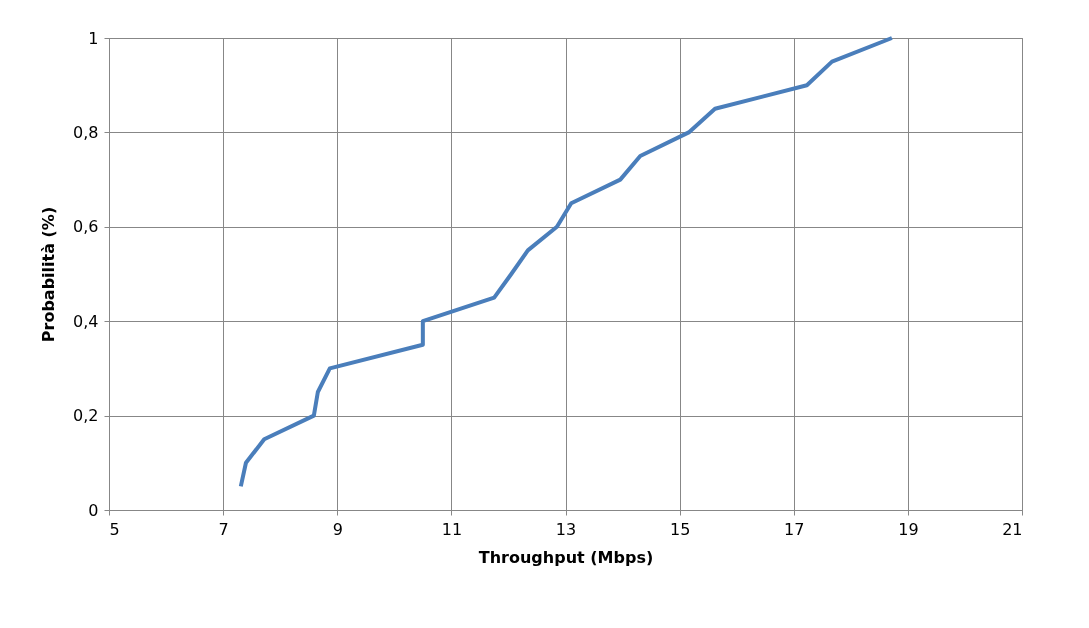 This screenshot has height=628, width=1089. I want to click on y-tick-label: 0,6, so click(86, 227).